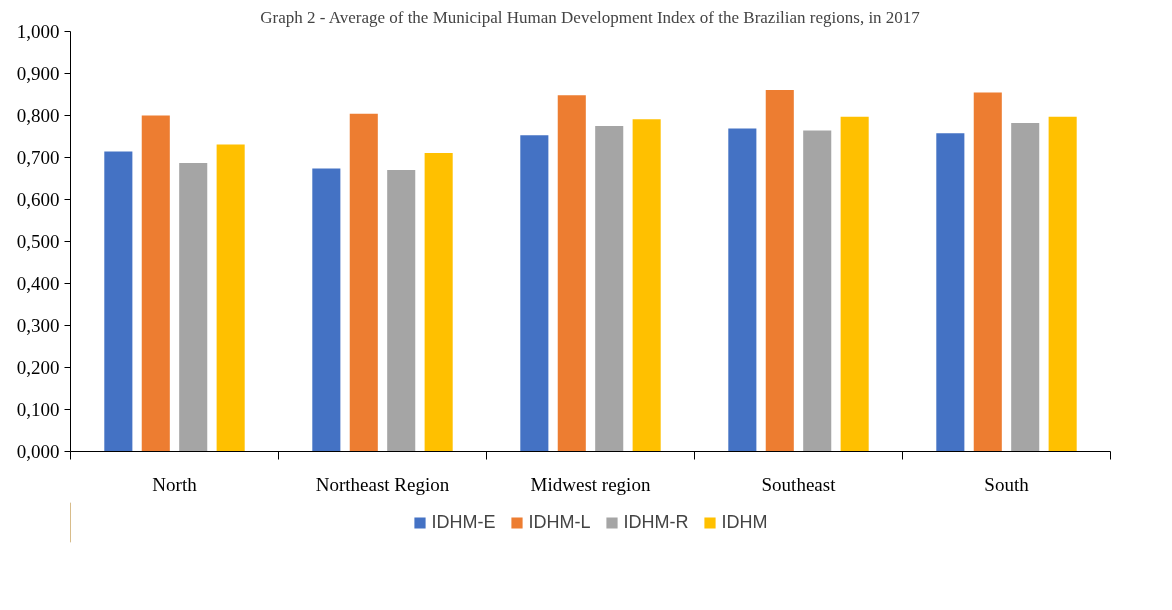 Image resolution: width=1172 pixels, height=610 pixels. Describe the element at coordinates (38, 157) in the screenshot. I see `y-tick-label: 0,700` at that location.